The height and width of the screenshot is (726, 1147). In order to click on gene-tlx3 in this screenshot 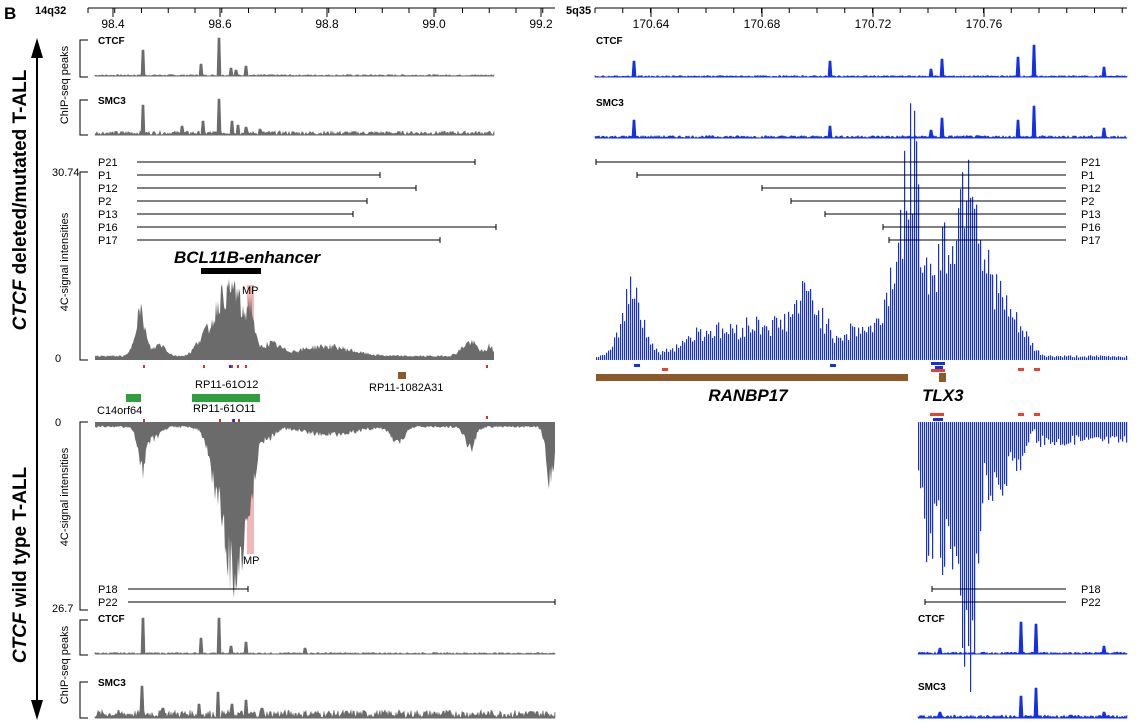, I will do `click(942, 377)`.